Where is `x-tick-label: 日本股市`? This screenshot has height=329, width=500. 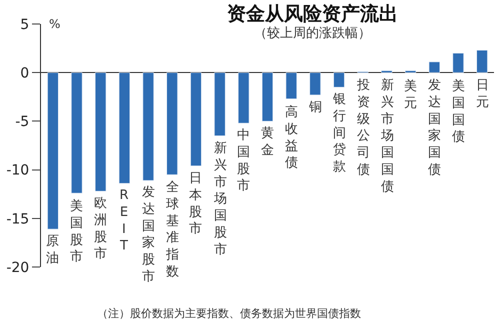
x-tick-label: 日本股市 is located at coordinates (195, 204).